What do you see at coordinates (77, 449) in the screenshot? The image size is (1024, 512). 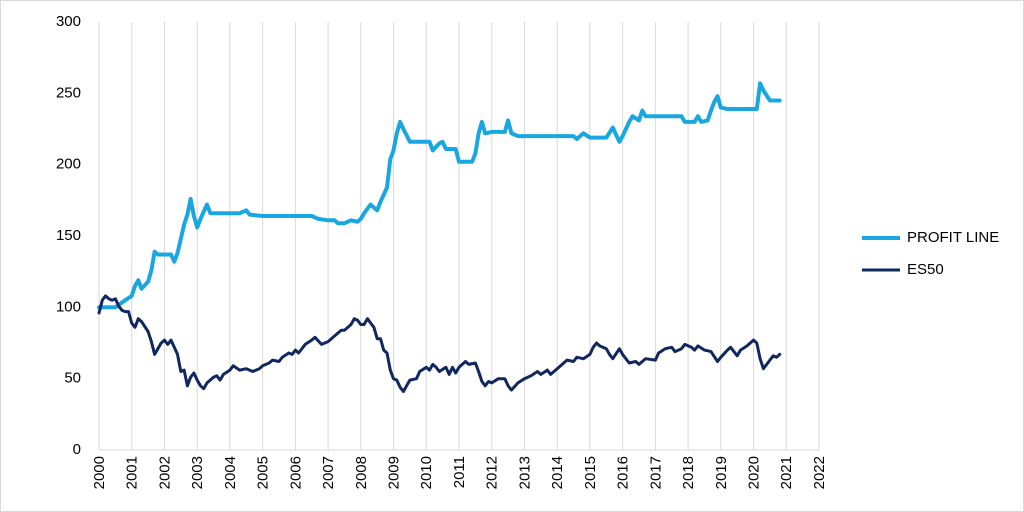 I see `y-tick-label: 0` at bounding box center [77, 449].